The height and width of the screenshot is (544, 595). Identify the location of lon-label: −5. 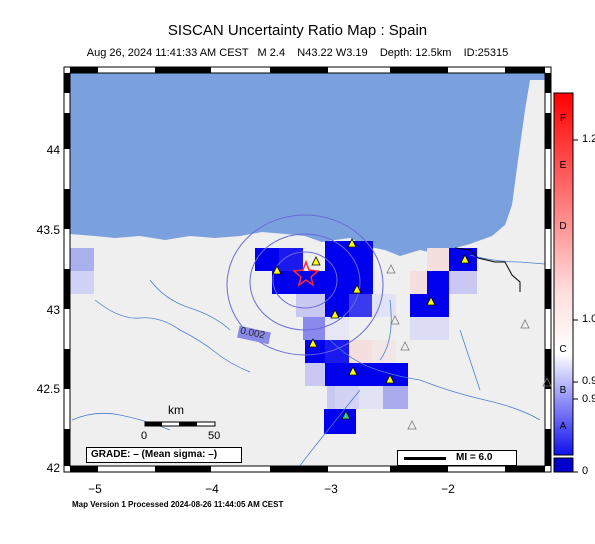
(95, 489).